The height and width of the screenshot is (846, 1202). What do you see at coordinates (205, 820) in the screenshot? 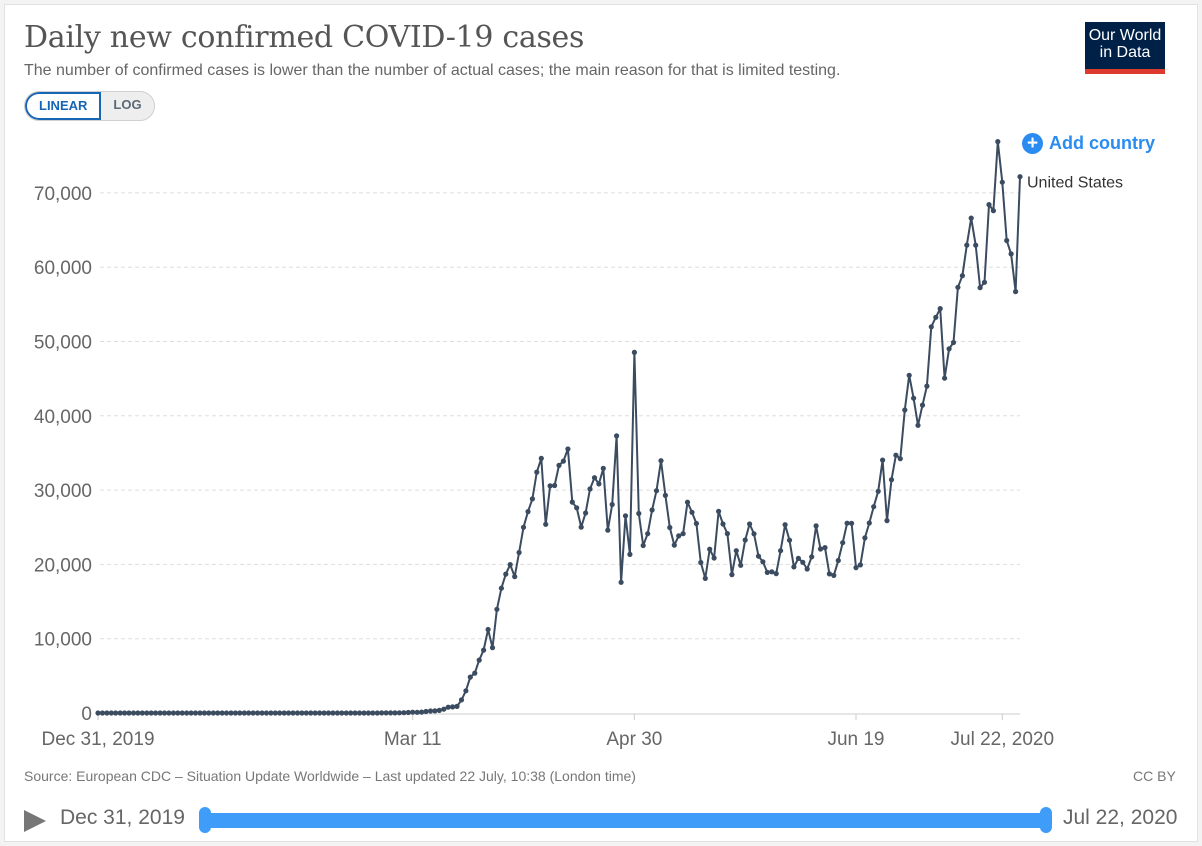
I see `timeline-start-handle` at bounding box center [205, 820].